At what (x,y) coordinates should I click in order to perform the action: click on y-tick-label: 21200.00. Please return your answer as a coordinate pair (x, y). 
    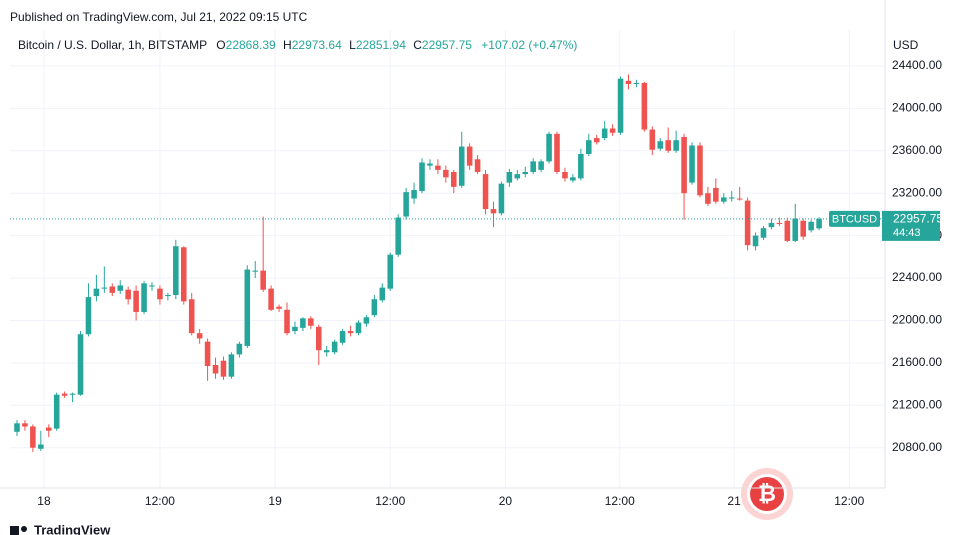
    Looking at the image, I should click on (917, 404).